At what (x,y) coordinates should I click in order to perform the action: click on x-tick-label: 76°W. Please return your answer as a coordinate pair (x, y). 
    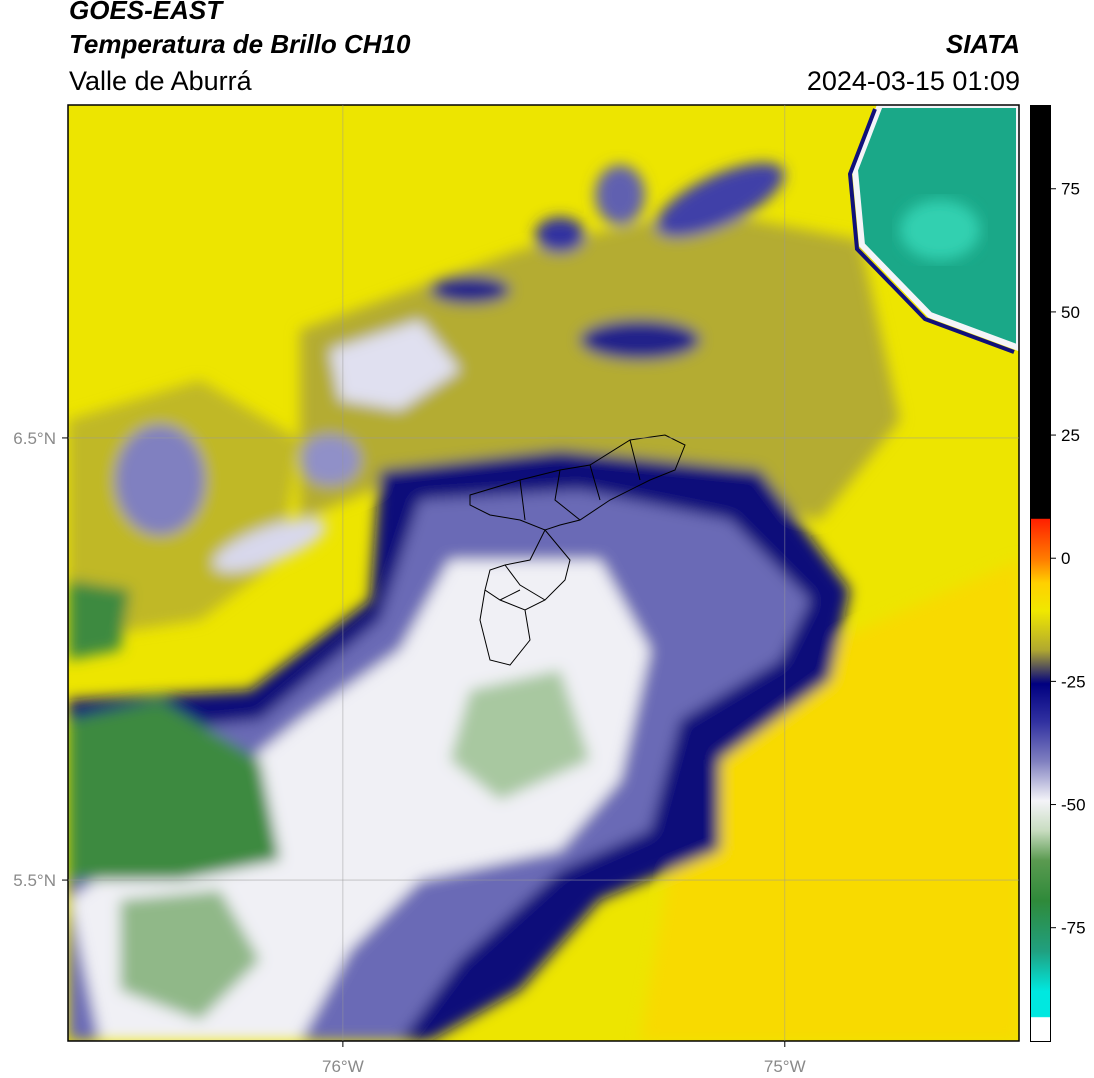
    Looking at the image, I should click on (343, 1066).